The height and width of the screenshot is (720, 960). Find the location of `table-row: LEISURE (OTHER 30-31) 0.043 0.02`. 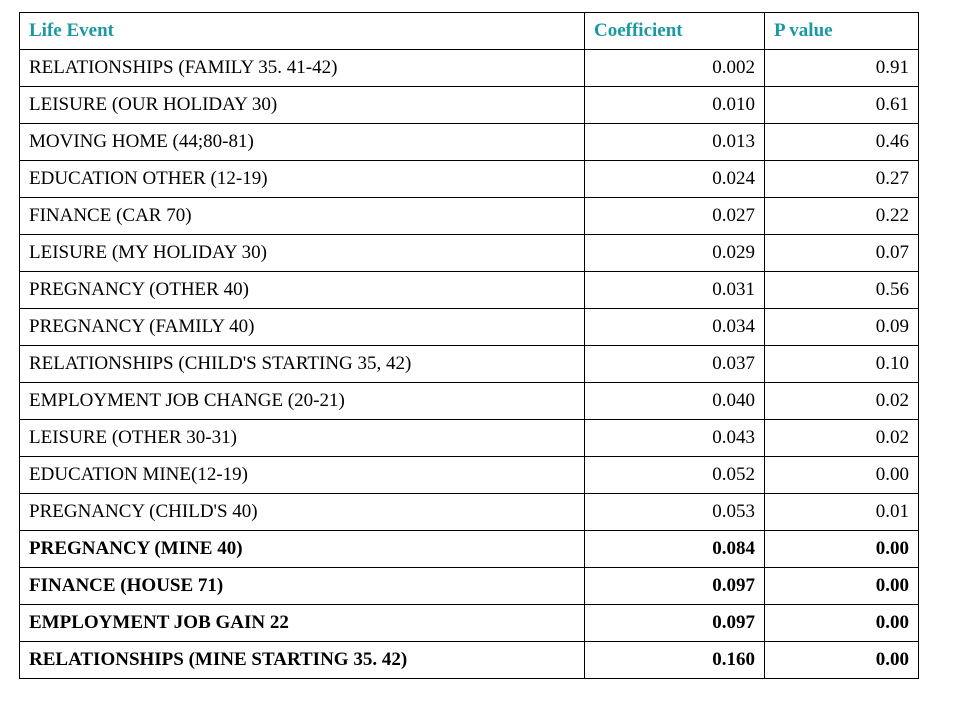

table-row: LEISURE (OTHER 30-31) 0.043 0.02 is located at coordinates (469, 438).